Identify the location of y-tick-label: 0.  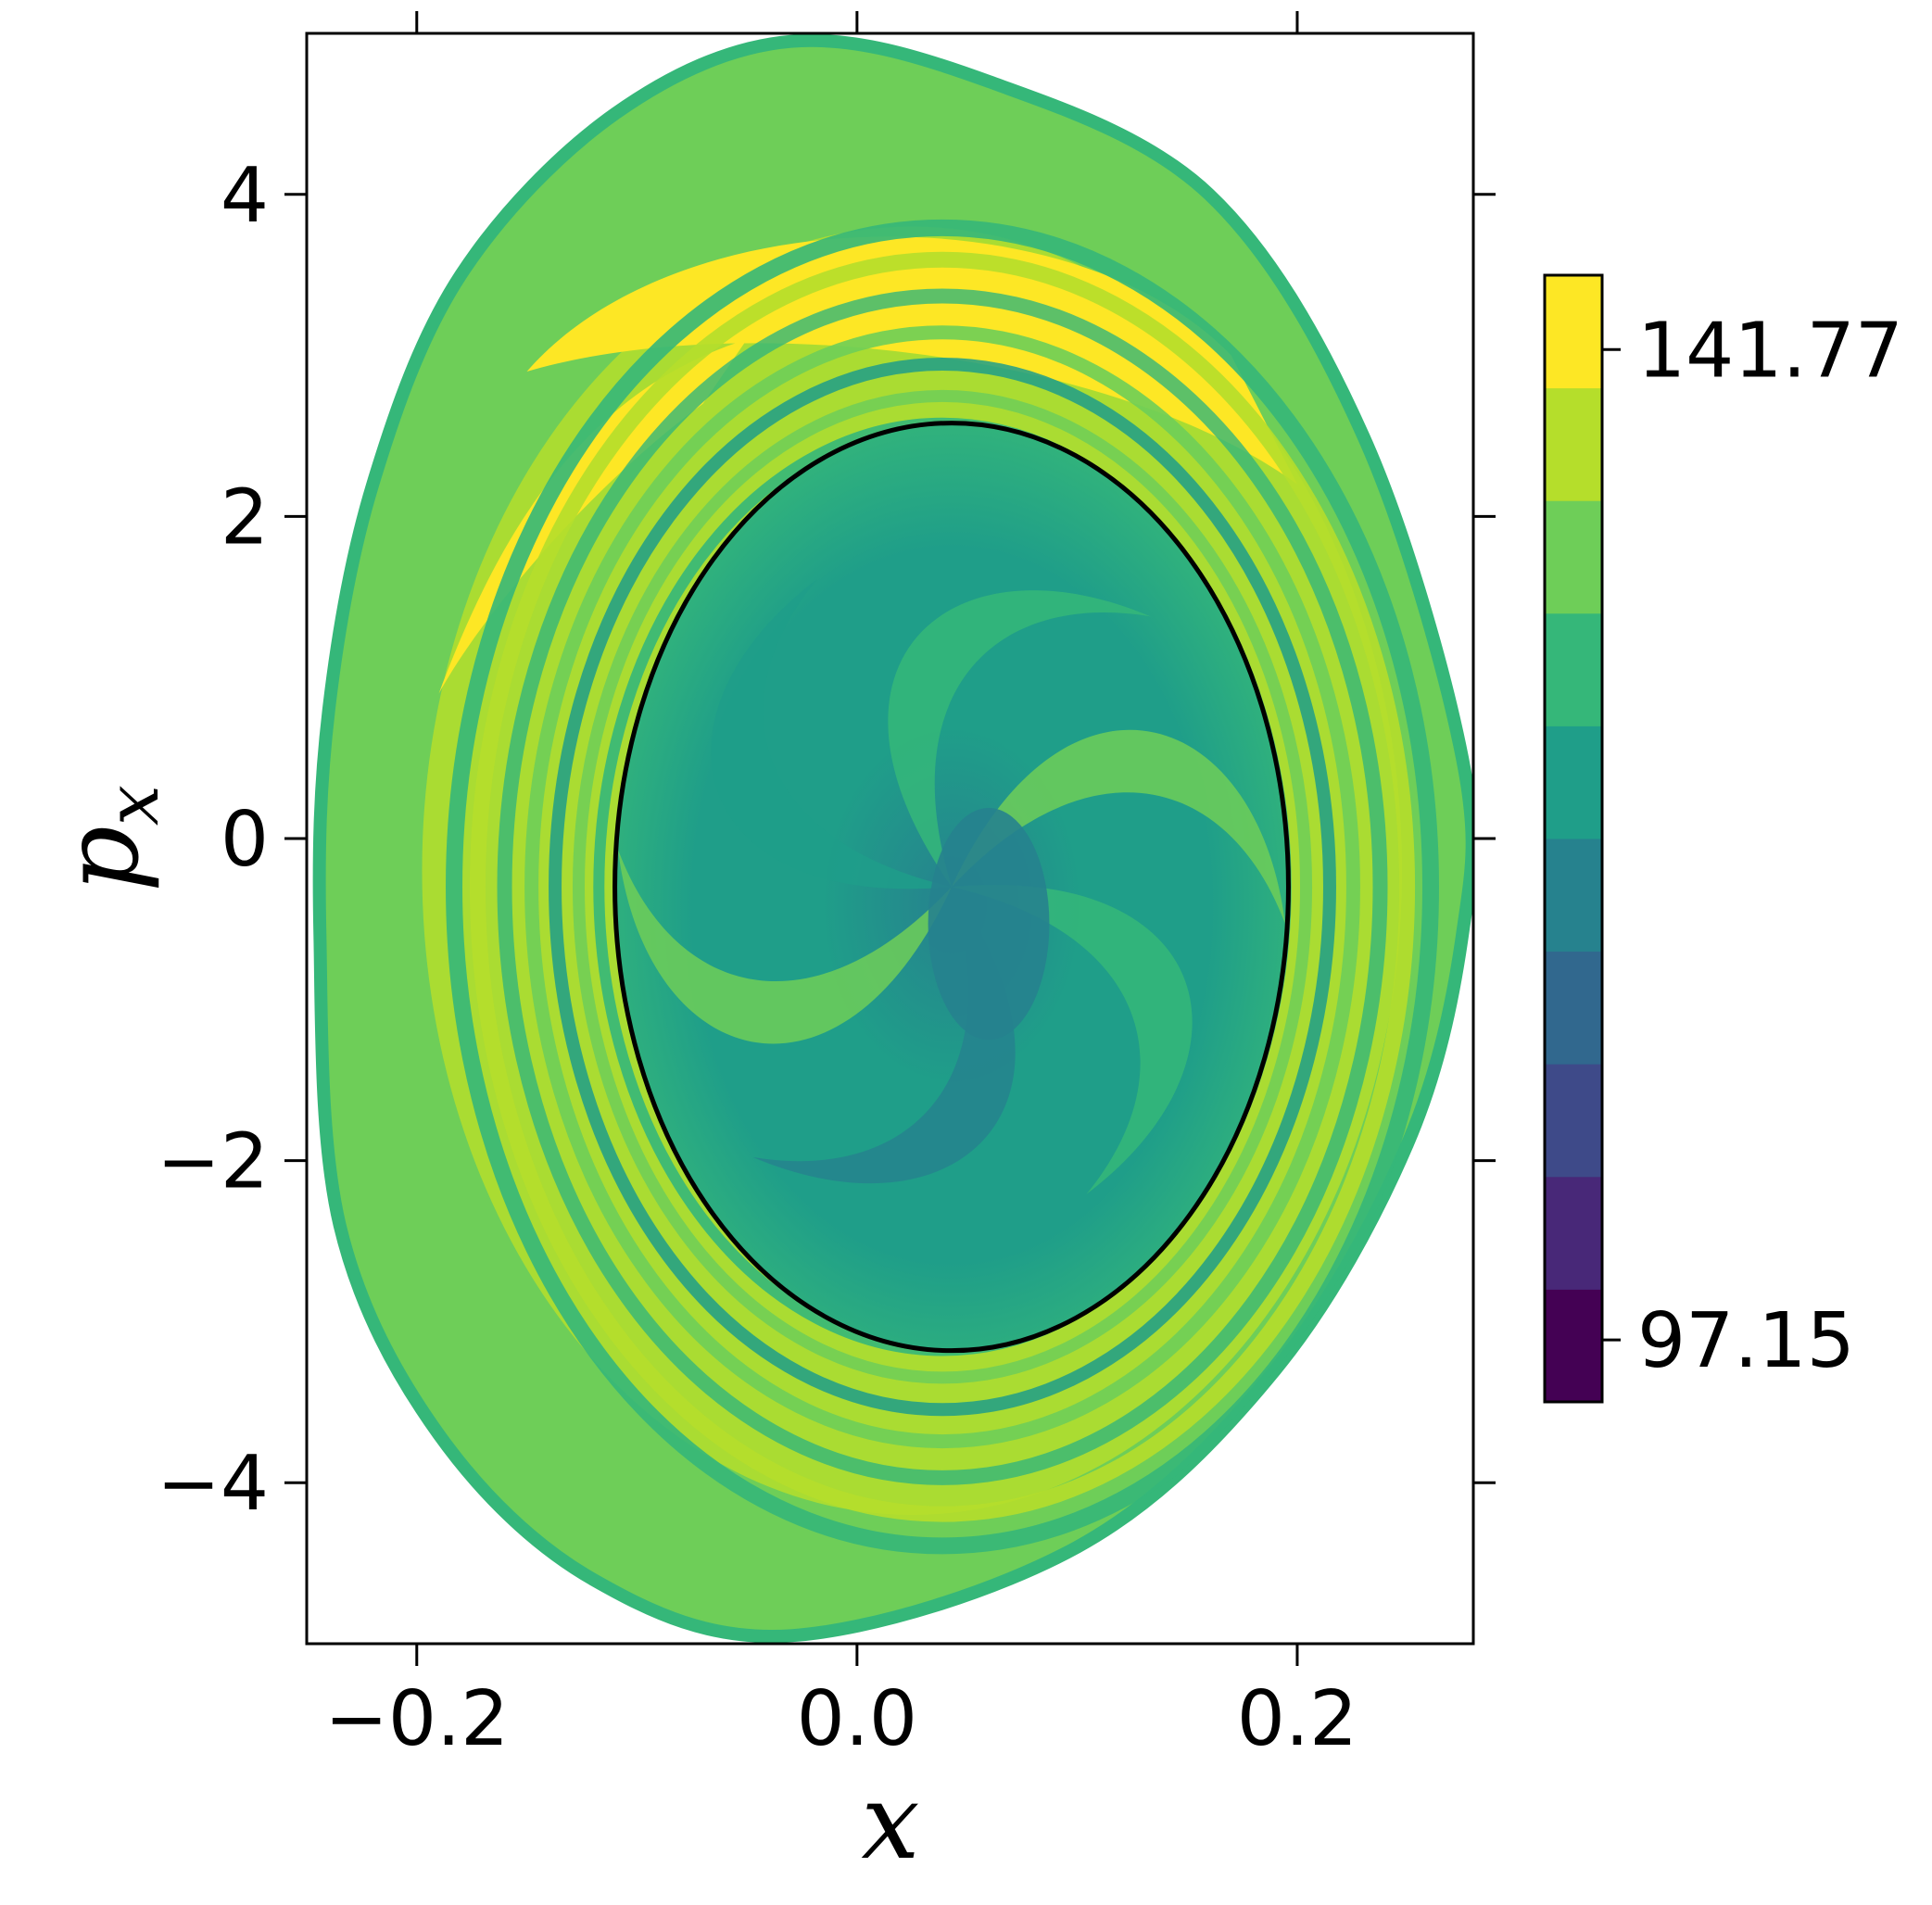
(245, 840).